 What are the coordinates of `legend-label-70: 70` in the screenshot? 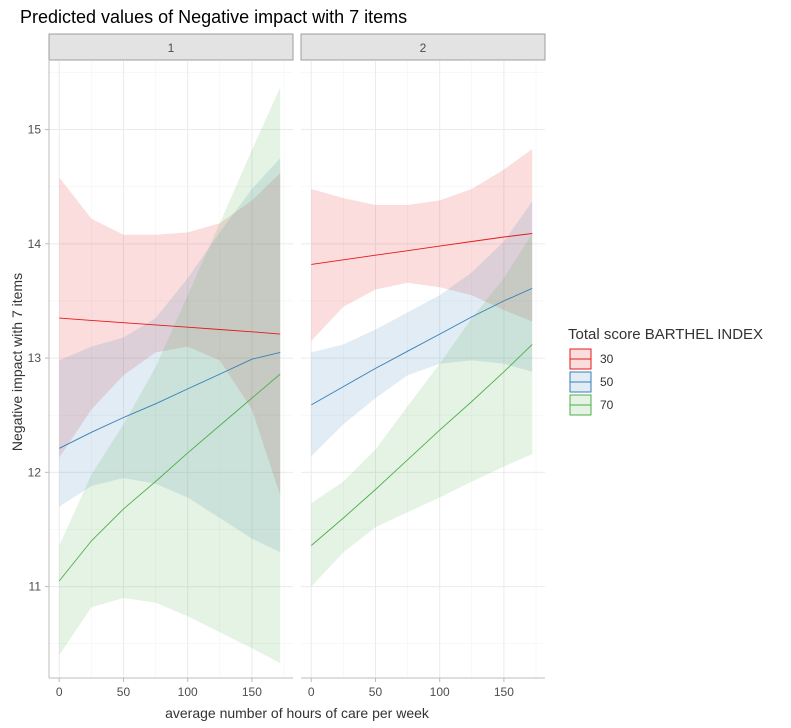 It's located at (607, 405).